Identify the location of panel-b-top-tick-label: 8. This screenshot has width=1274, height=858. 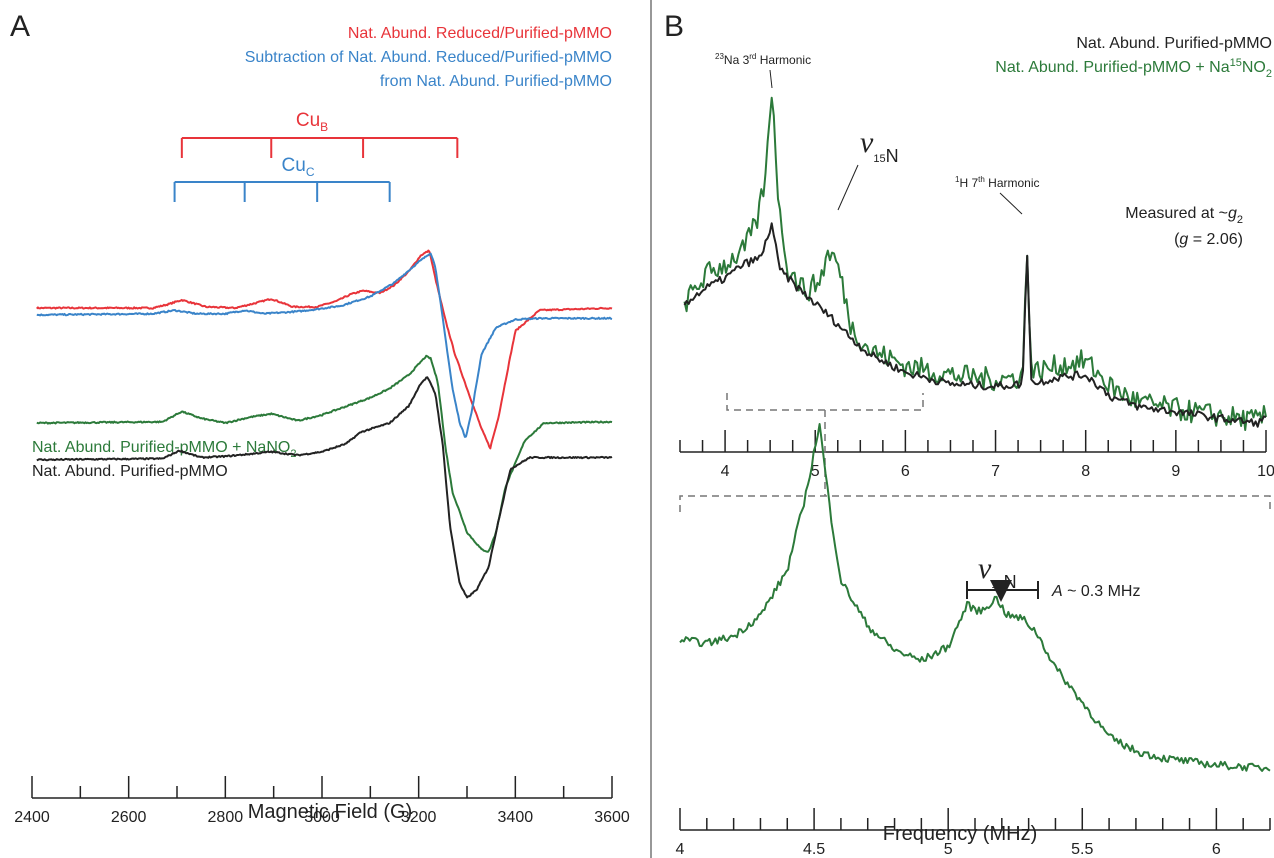
(1085, 471).